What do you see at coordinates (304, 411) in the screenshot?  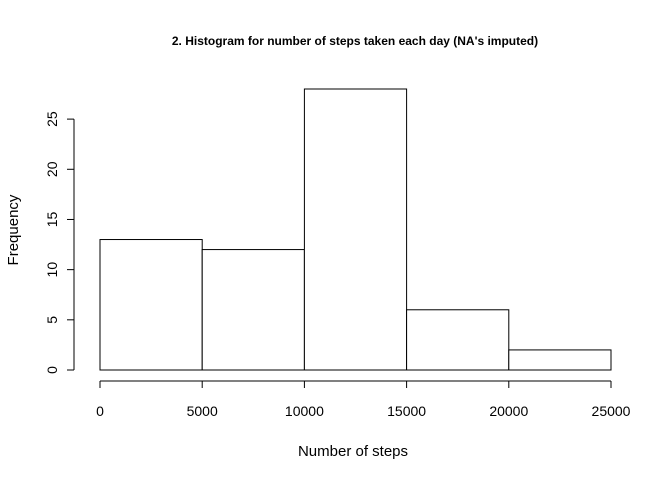 I see `x-tick-label-2: 10000` at bounding box center [304, 411].